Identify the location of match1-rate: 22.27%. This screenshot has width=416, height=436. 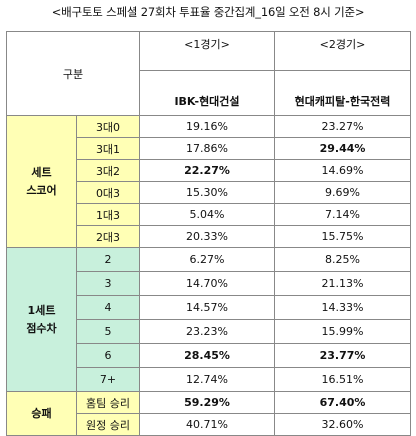
(207, 170).